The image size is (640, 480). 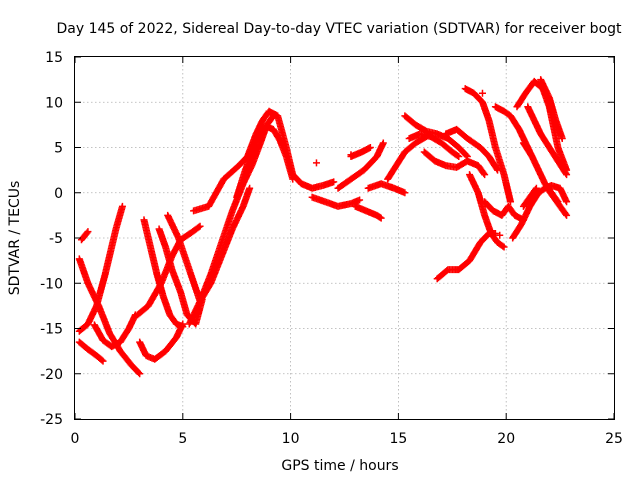 I want to click on series-arc4, so click(x=84, y=236).